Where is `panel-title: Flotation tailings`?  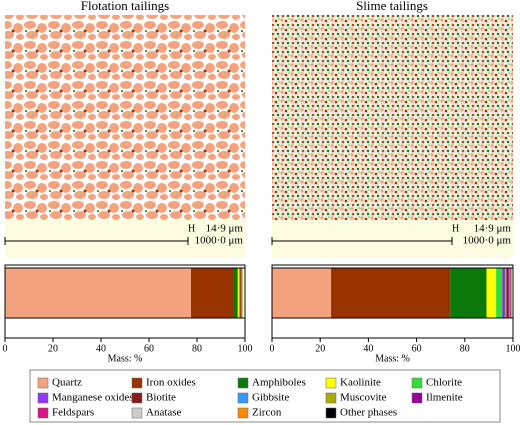
panel-title: Flotation tailings is located at coordinates (125, 6).